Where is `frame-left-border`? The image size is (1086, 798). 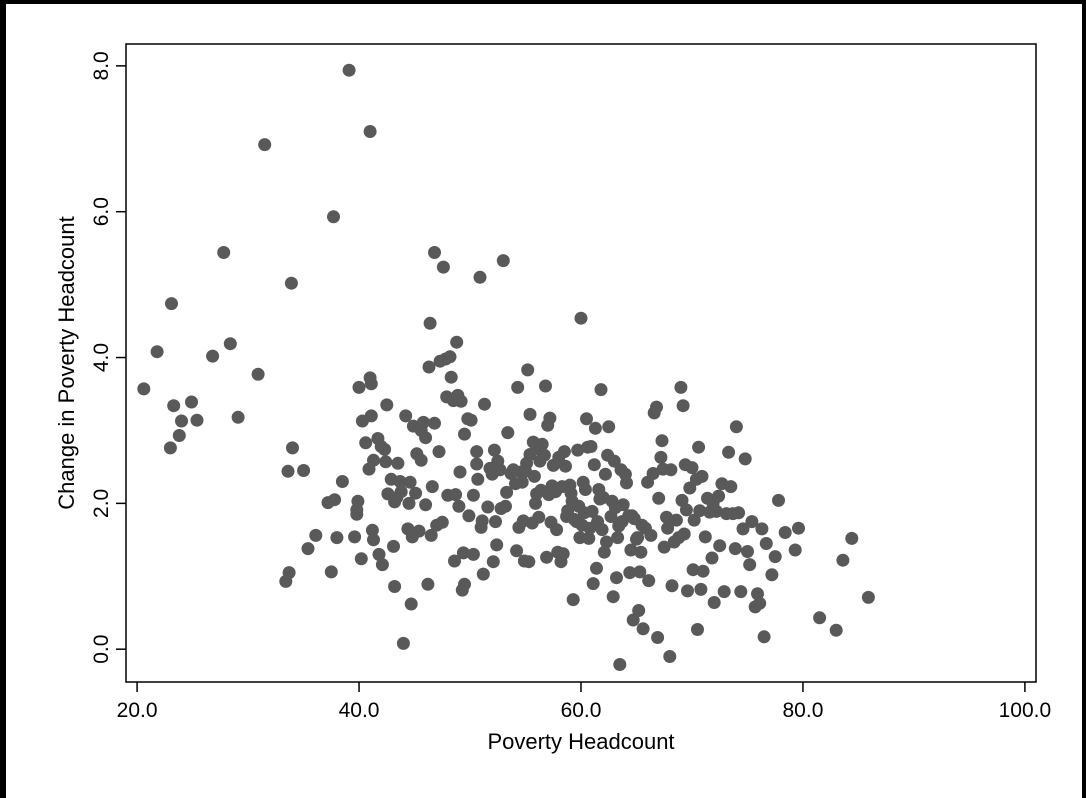 frame-left-border is located at coordinates (3, 399).